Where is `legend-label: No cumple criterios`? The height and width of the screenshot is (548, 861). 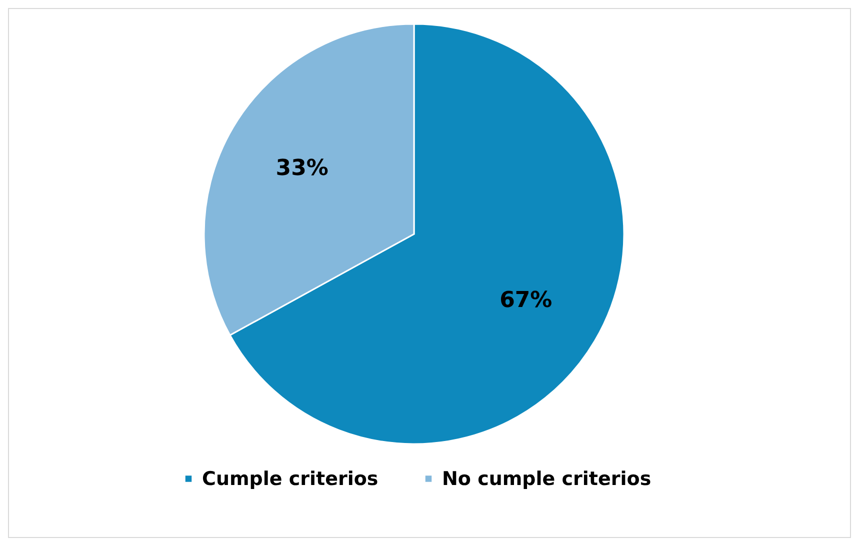
legend-label: No cumple criterios is located at coordinates (547, 479).